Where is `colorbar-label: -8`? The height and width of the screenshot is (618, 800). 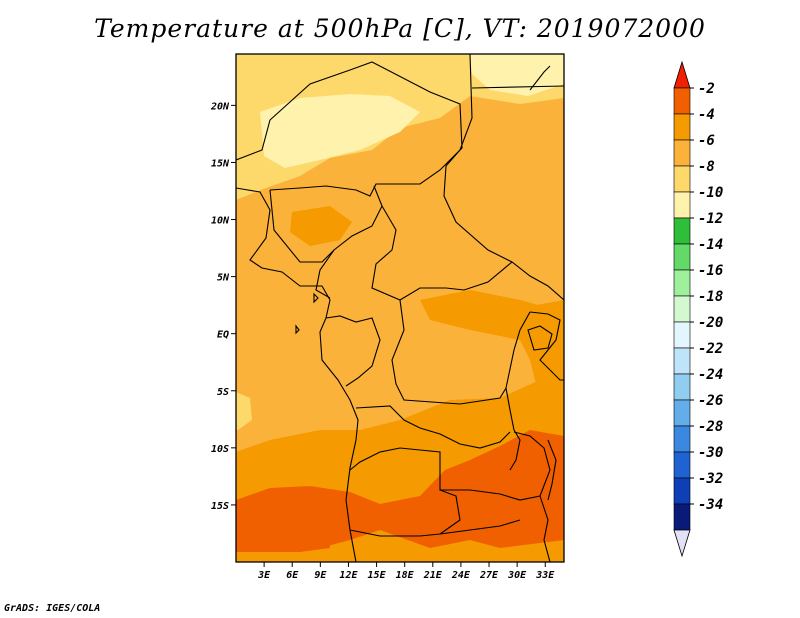
colorbar-label: -8 is located at coordinates (706, 167).